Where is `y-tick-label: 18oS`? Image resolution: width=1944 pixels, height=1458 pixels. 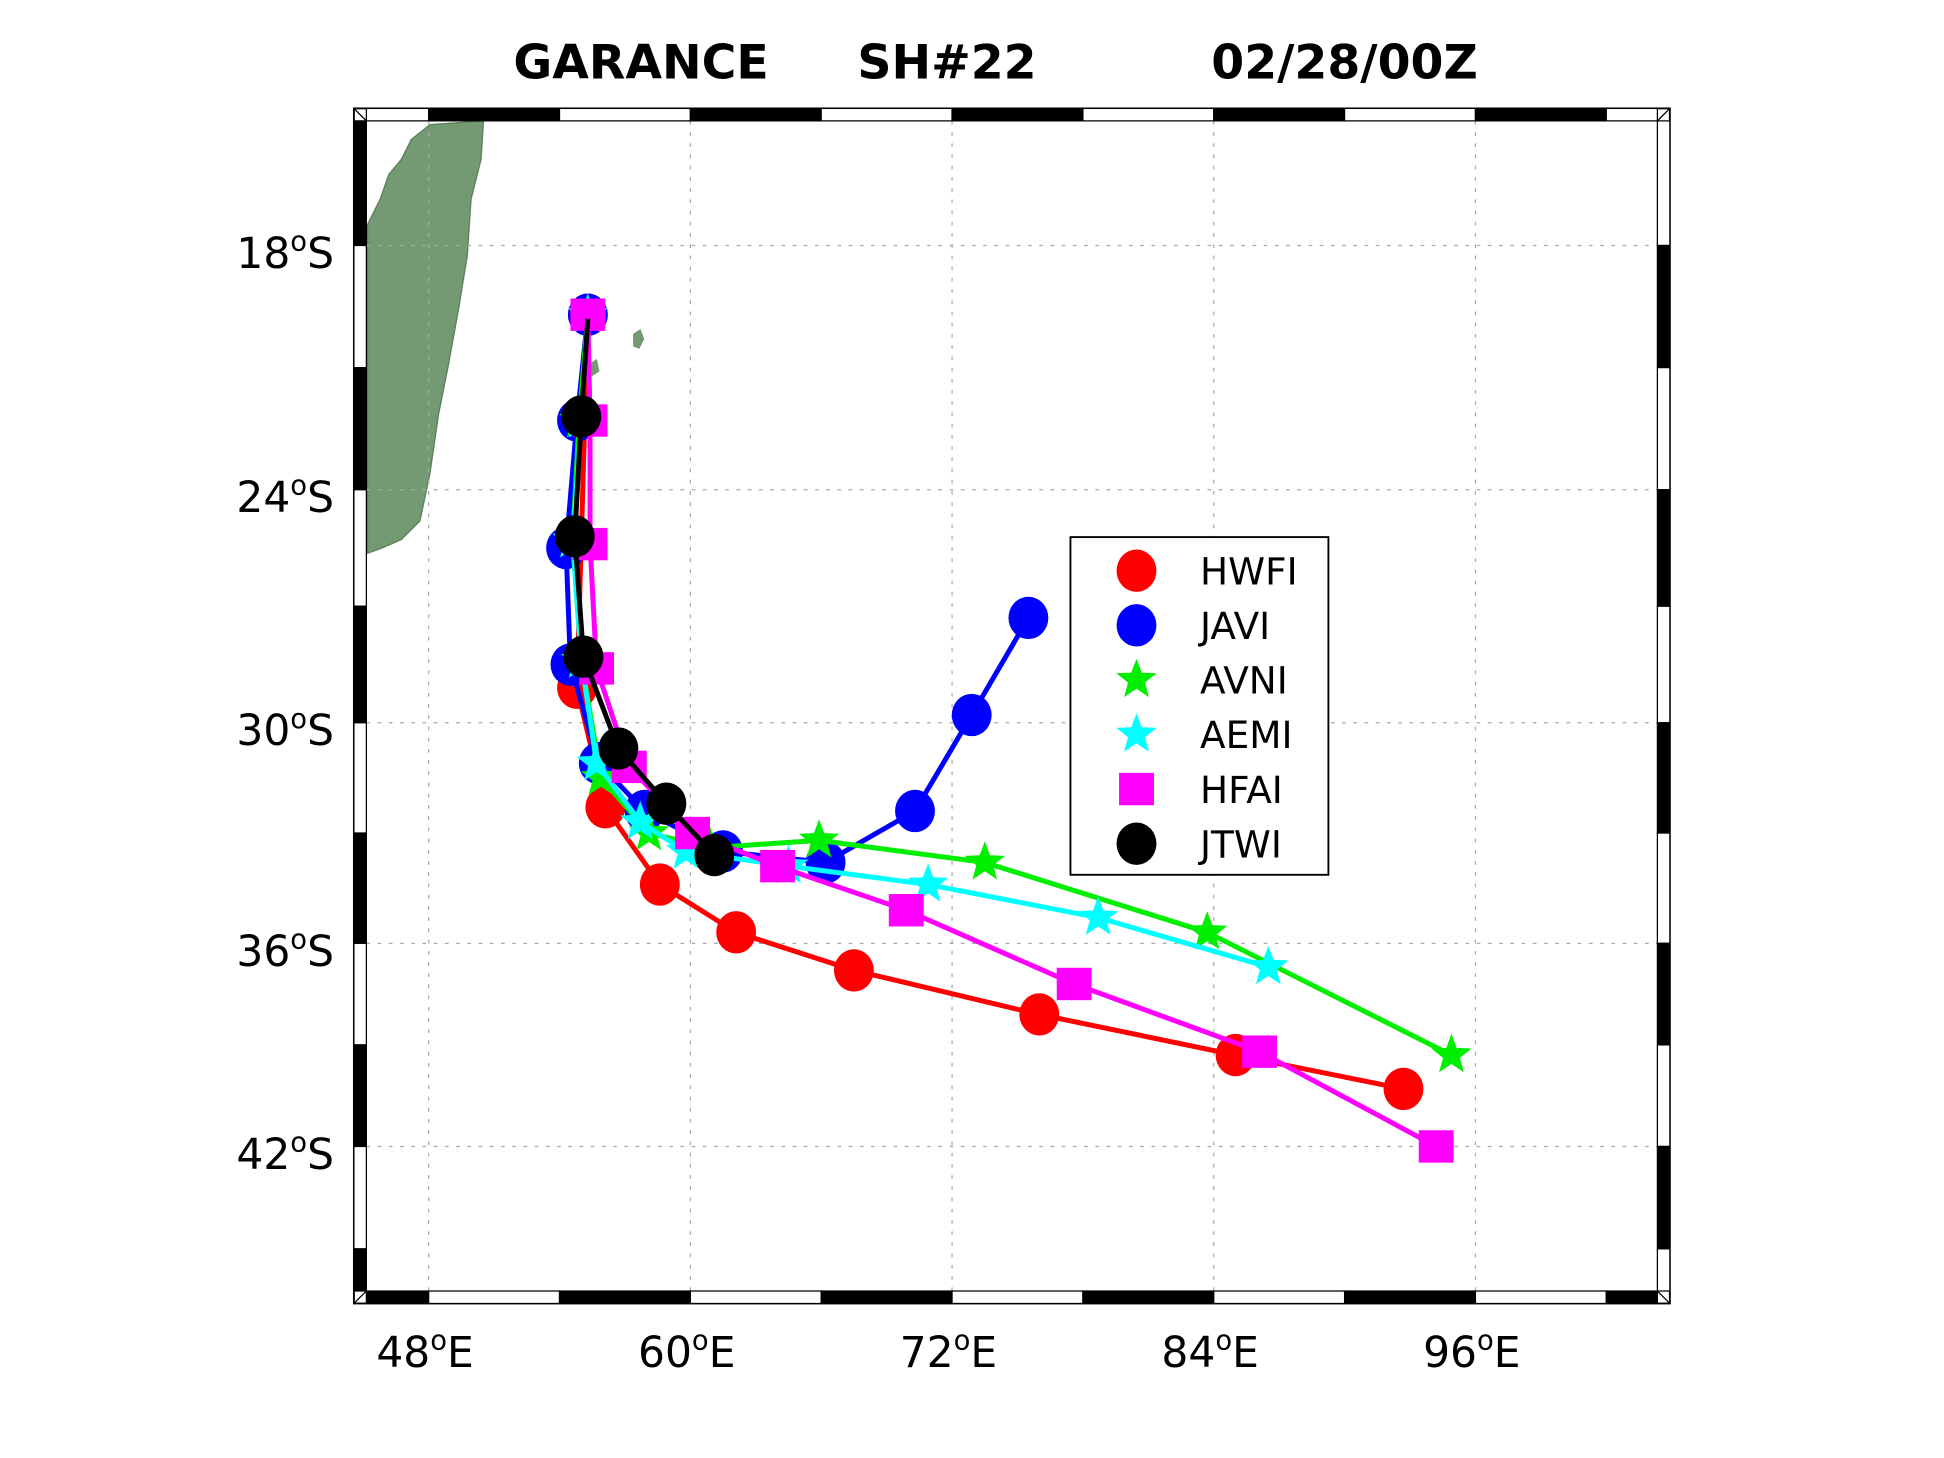
y-tick-label: 18oS is located at coordinates (285, 251).